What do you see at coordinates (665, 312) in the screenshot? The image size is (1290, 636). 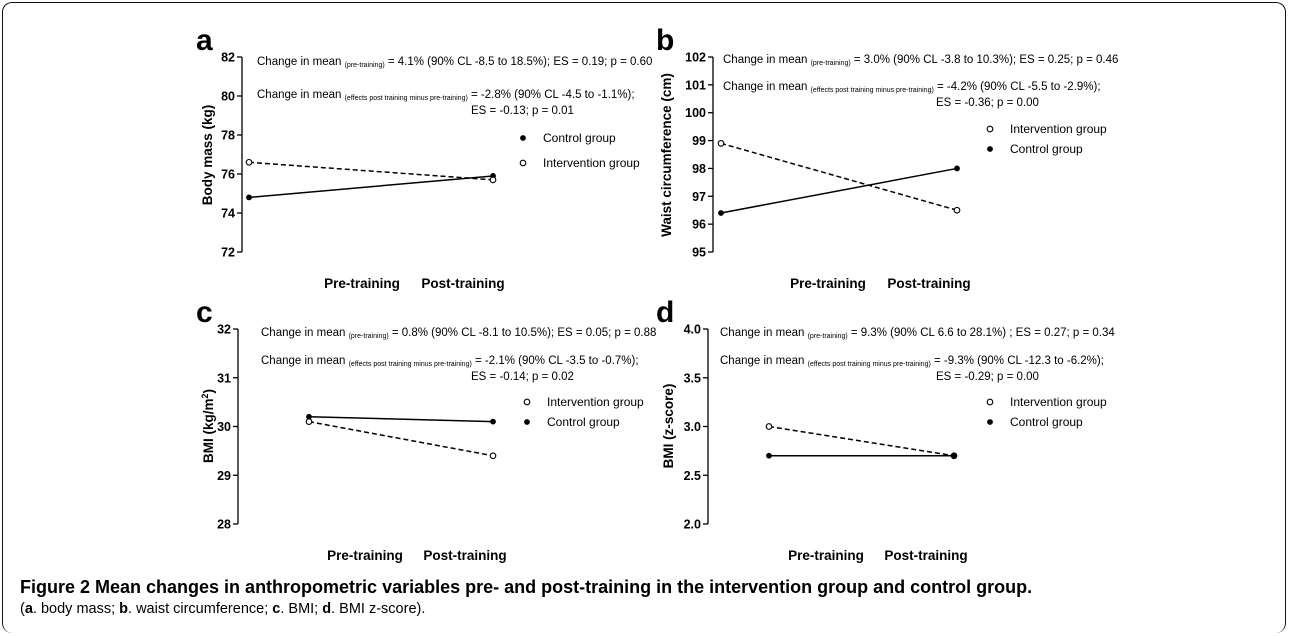 I see `panel-letter: d` at bounding box center [665, 312].